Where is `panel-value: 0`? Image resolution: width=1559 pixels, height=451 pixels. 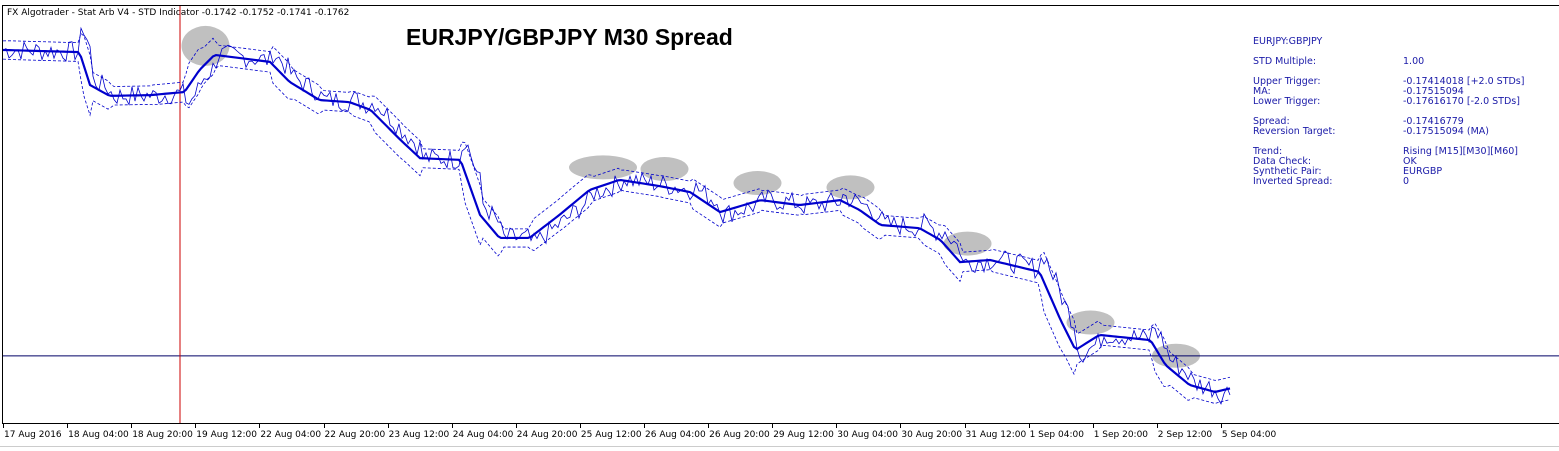 panel-value: 0 is located at coordinates (1406, 182).